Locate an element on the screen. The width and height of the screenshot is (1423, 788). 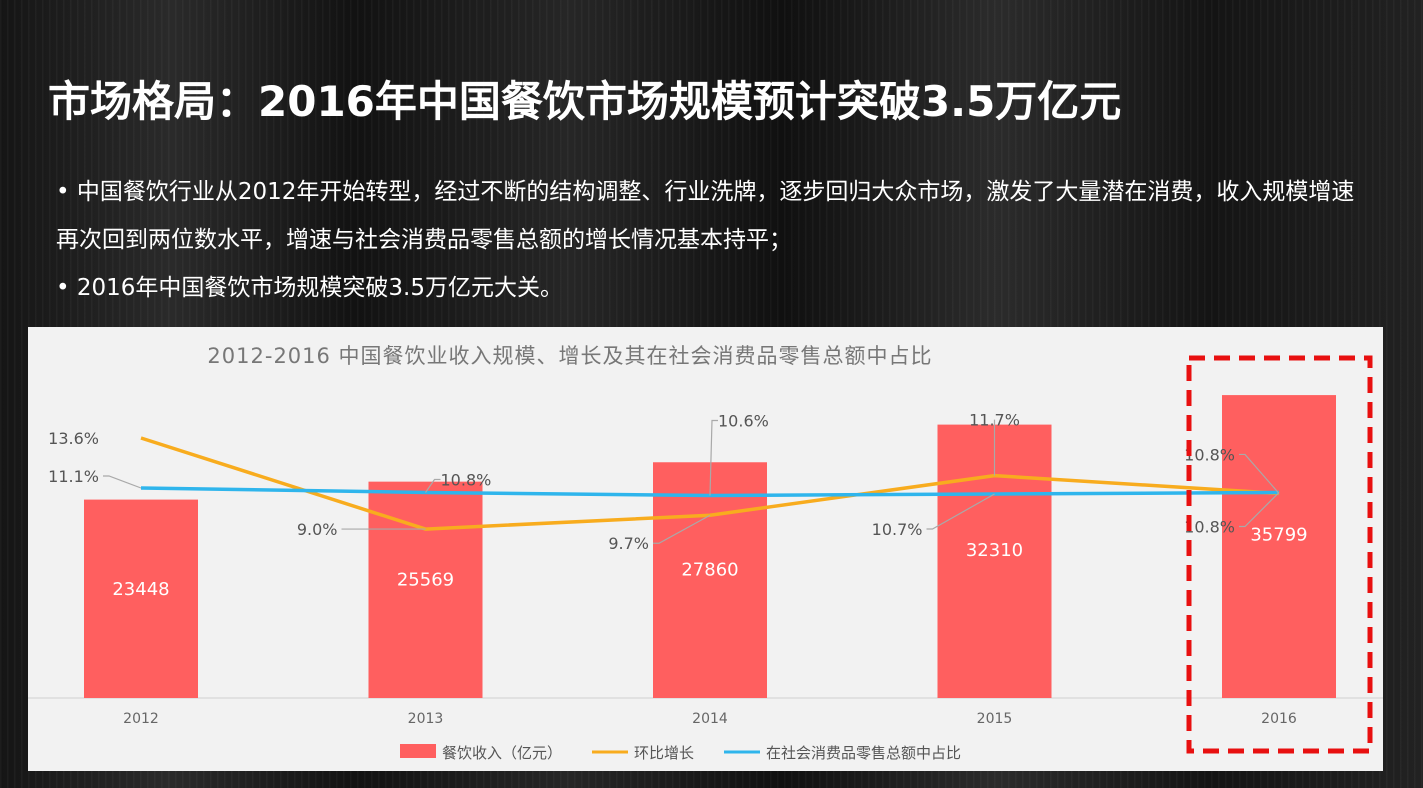
bar-value-label: 32310 is located at coordinates (994, 550).